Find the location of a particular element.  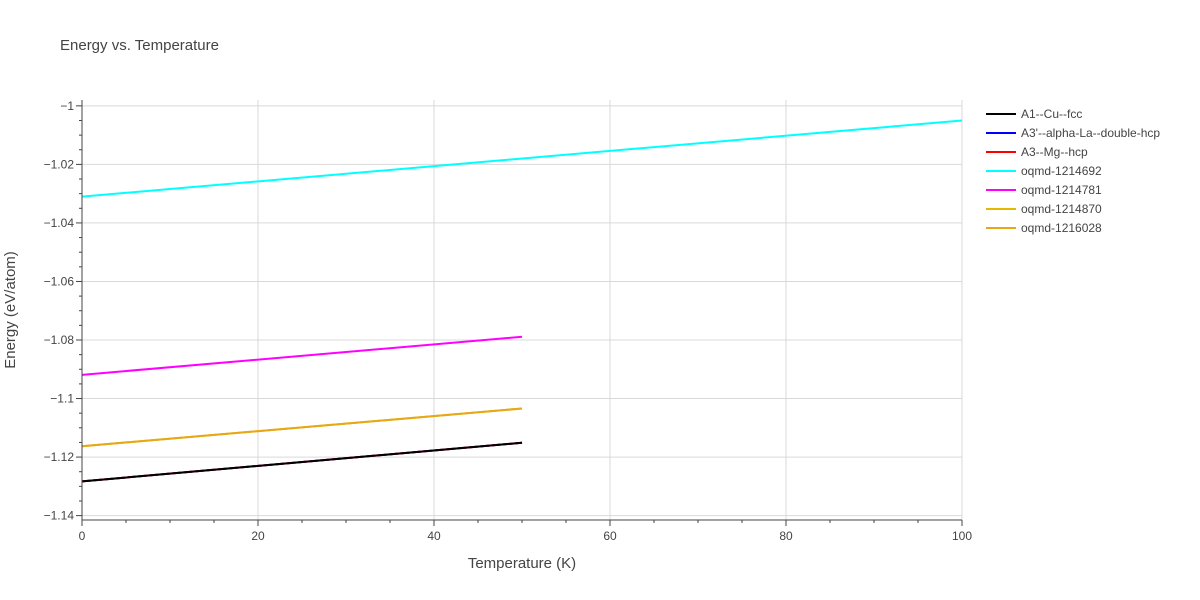

legend-label: A1--Cu--fcc is located at coordinates (1051, 114).